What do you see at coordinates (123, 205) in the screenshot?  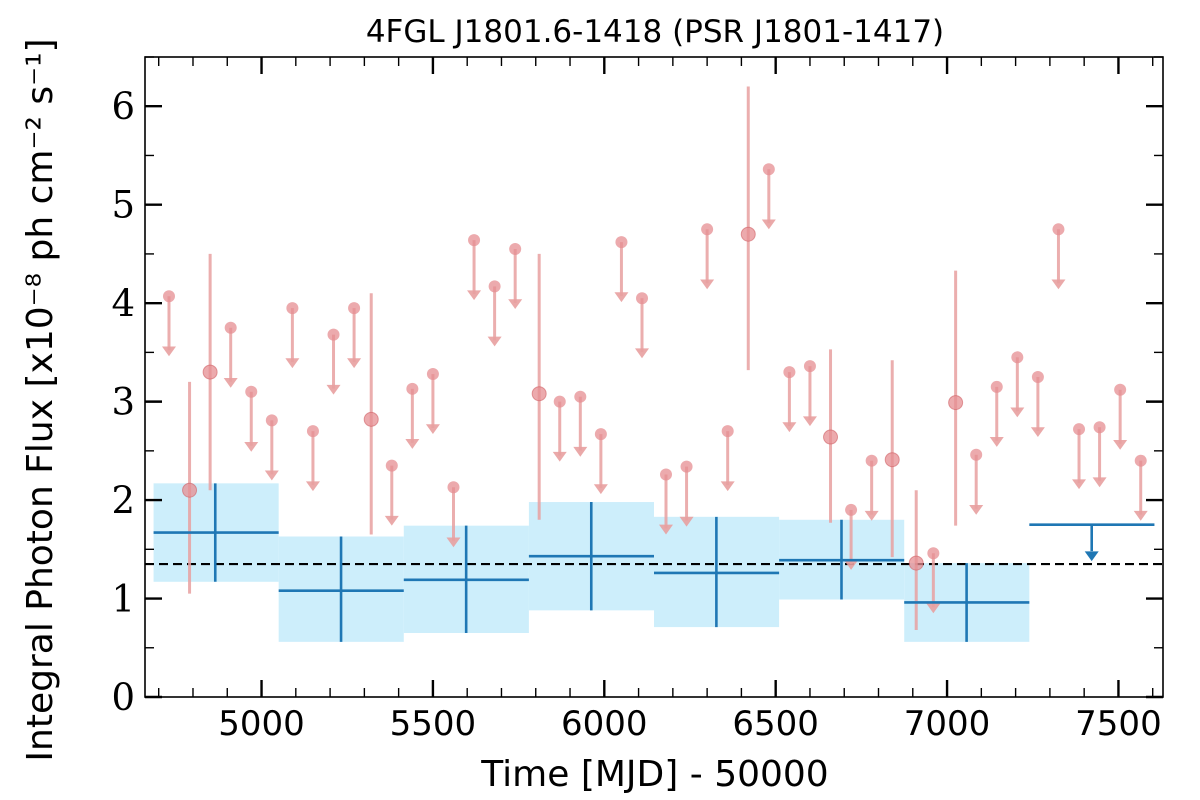 I see `y-tick-label: 5` at bounding box center [123, 205].